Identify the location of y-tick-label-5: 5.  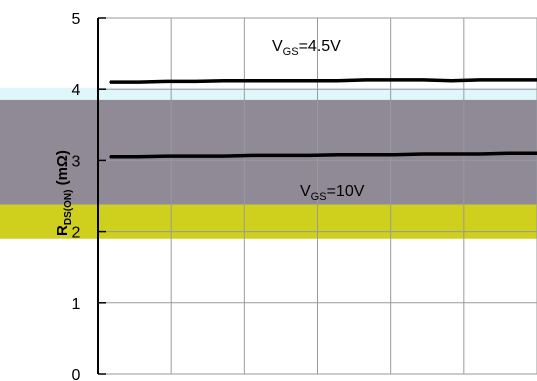
(76, 19).